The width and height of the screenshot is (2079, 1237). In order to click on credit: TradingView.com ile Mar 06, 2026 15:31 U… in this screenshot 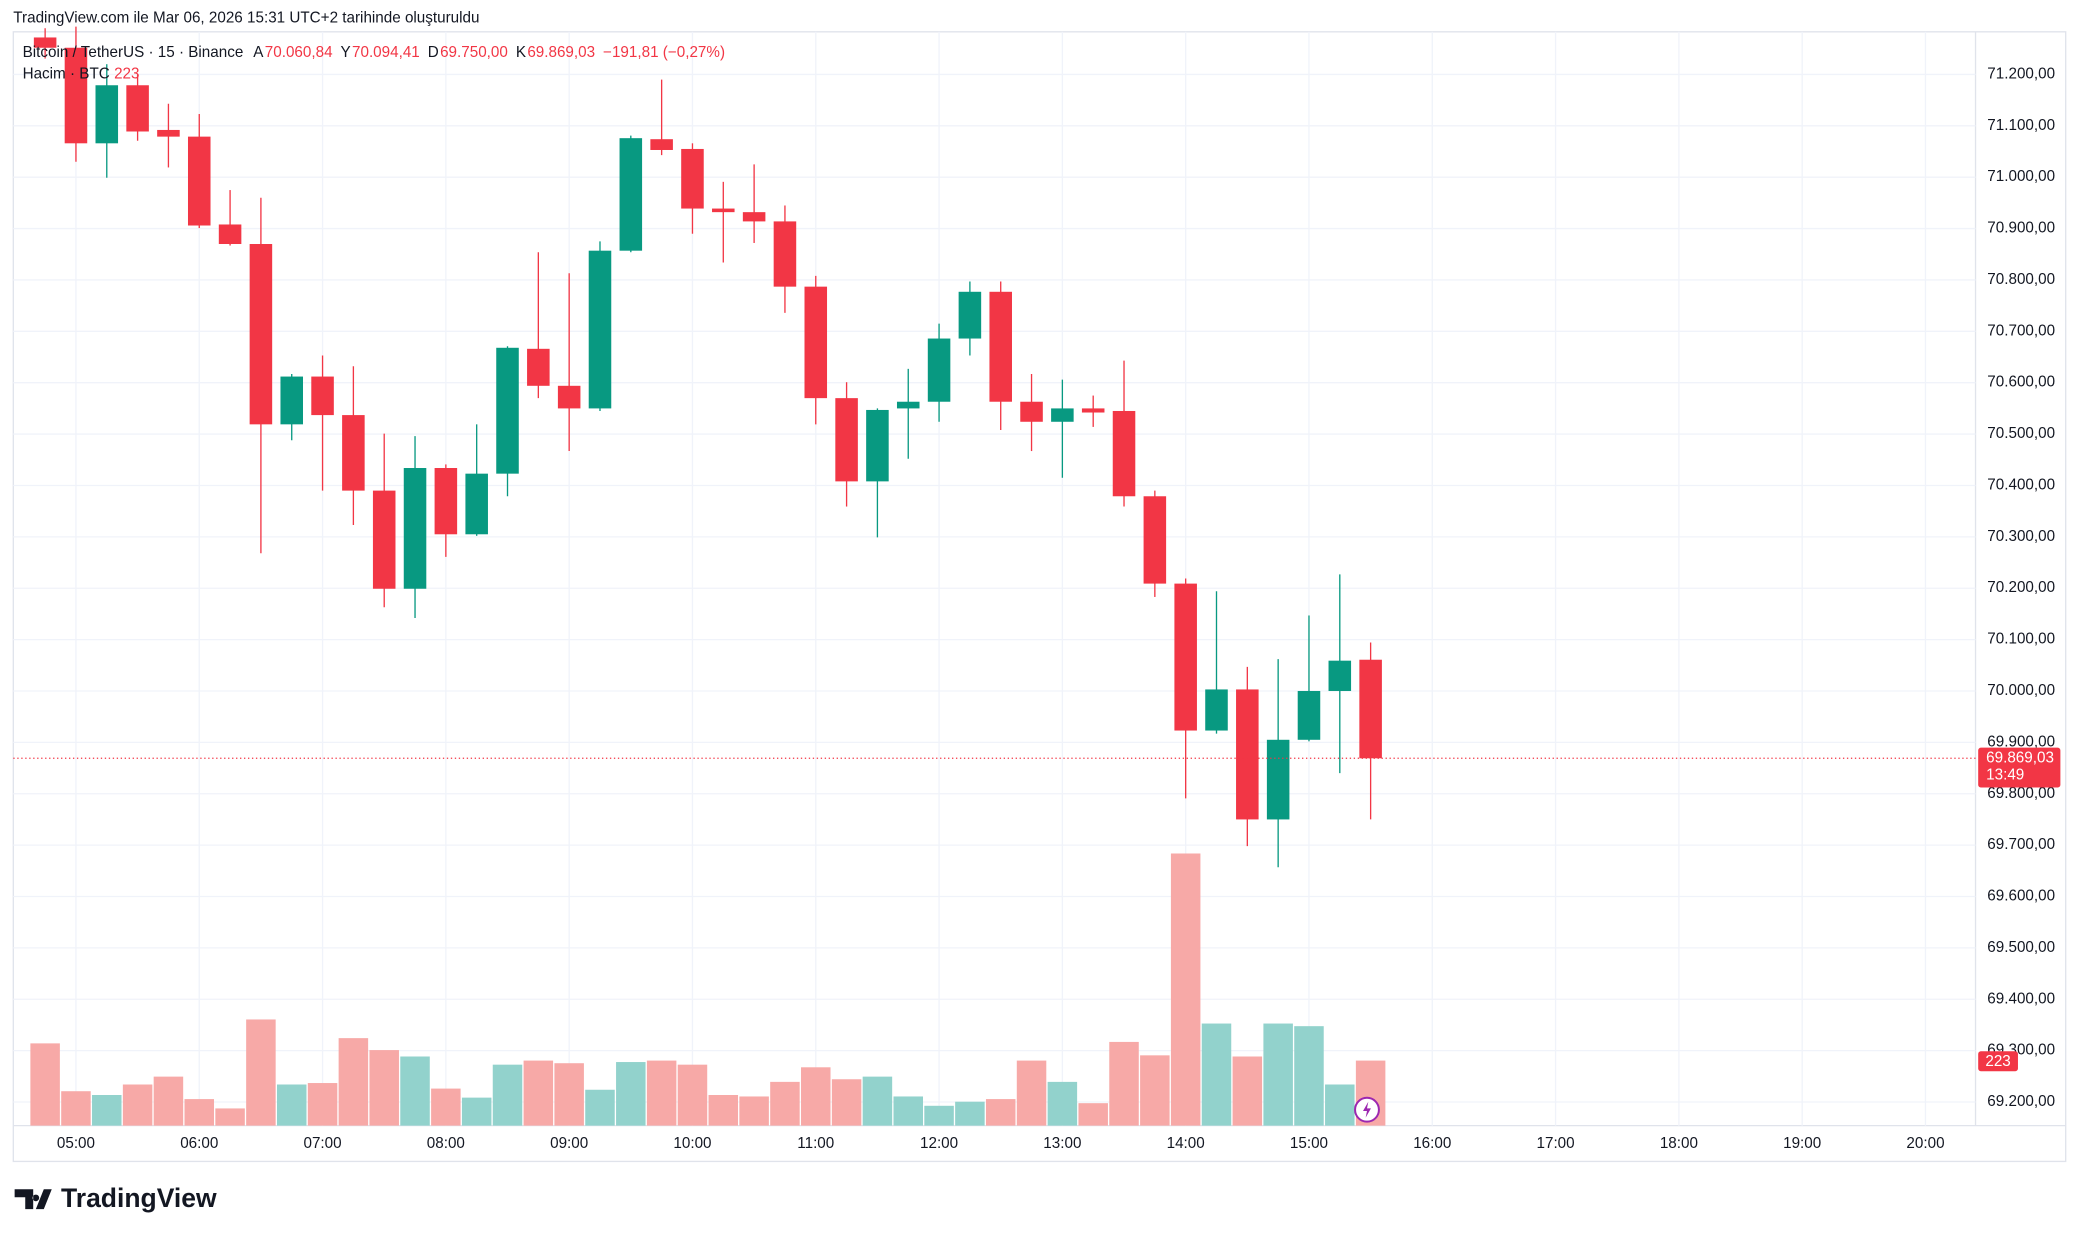, I will do `click(246, 18)`.